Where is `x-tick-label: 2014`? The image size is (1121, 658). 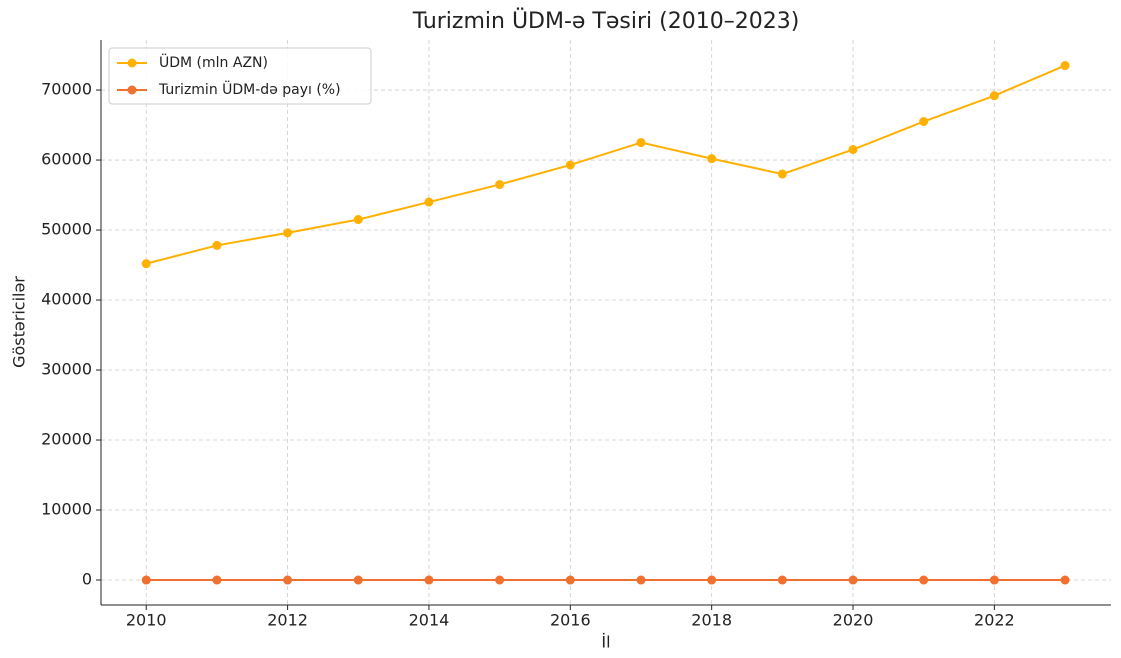
x-tick-label: 2014 is located at coordinates (429, 620).